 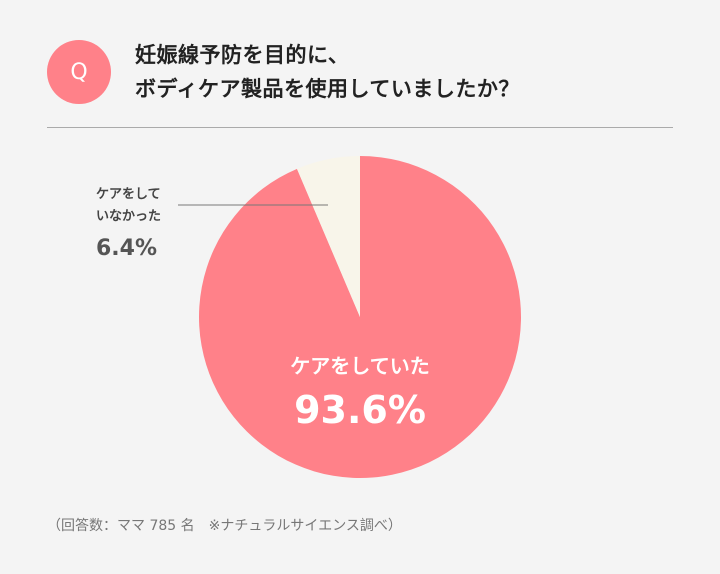 What do you see at coordinates (360, 127) in the screenshot?
I see `divider` at bounding box center [360, 127].